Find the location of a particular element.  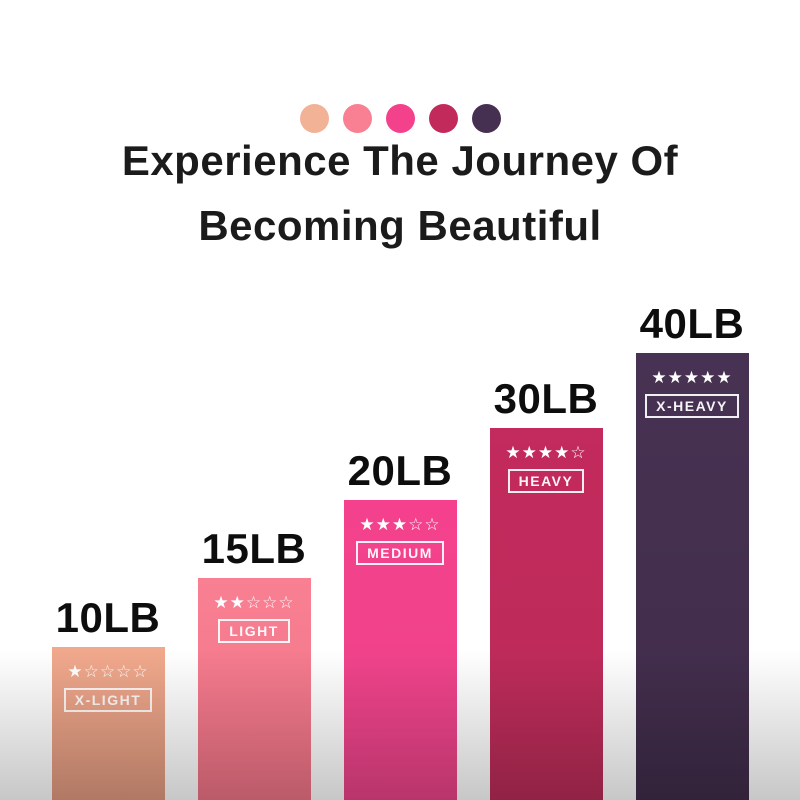

star-rating: ★★☆☆☆ is located at coordinates (254, 602).